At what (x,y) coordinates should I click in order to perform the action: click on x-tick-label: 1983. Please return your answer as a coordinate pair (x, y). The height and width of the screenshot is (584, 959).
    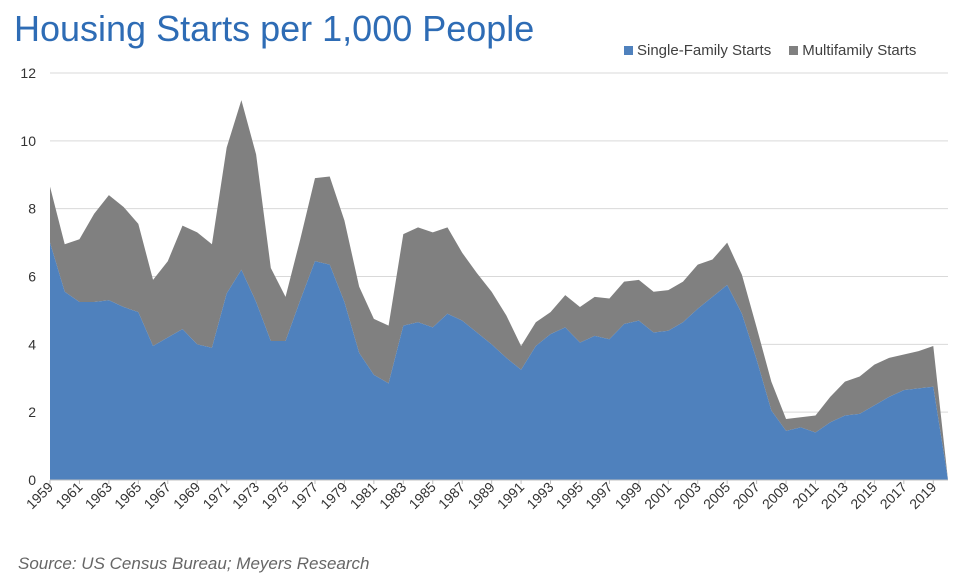
    Looking at the image, I should click on (392, 495).